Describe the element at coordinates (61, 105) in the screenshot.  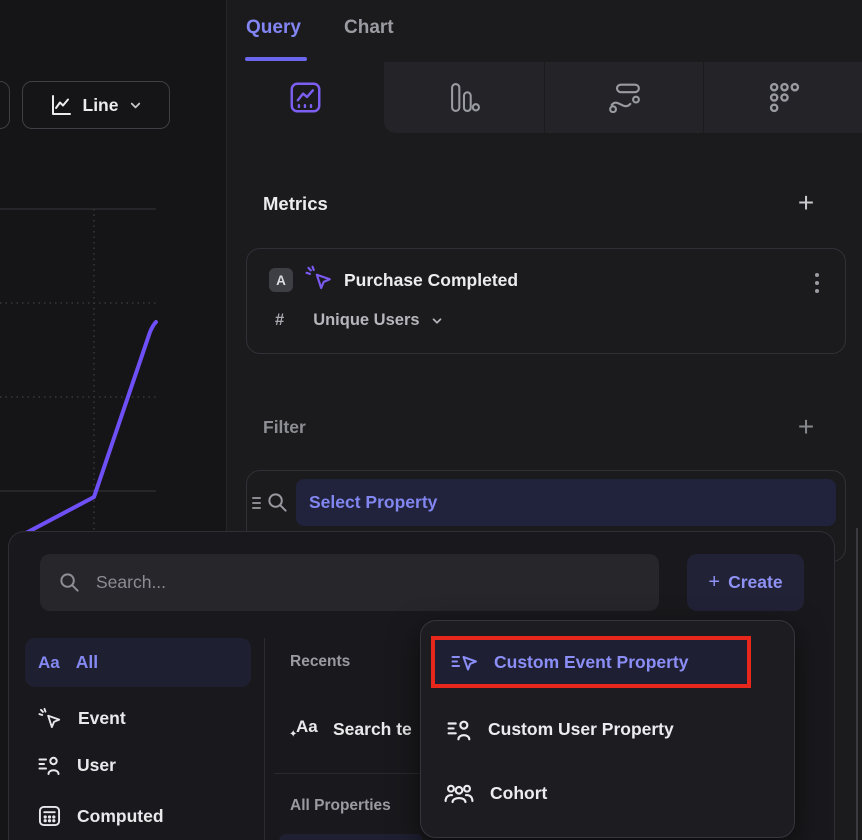
I see `line-chart-icon` at that location.